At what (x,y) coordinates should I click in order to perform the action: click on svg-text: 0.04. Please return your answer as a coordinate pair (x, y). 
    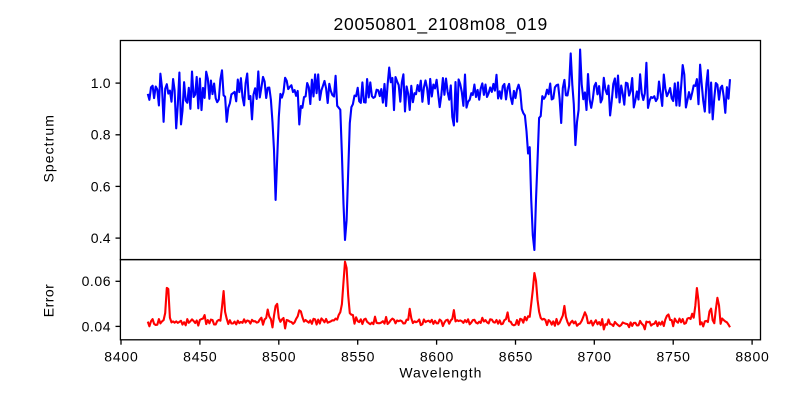
    Looking at the image, I should click on (96, 326).